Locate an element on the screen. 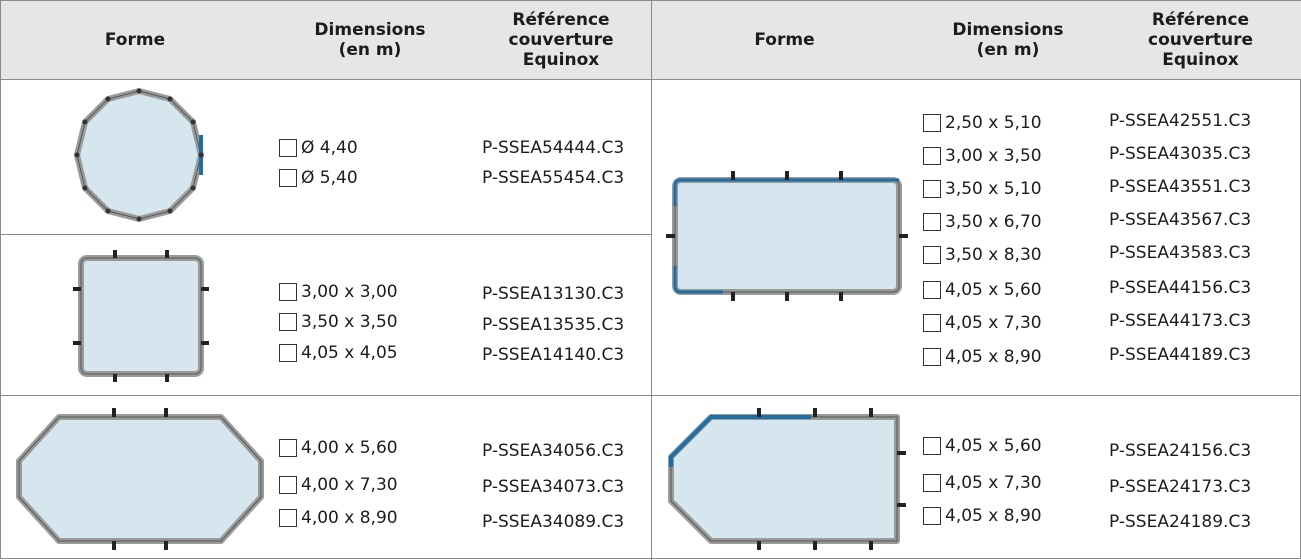 This screenshot has height=560, width=1301. option-dodecagon-2: Ø 5,40 is located at coordinates (318, 178).